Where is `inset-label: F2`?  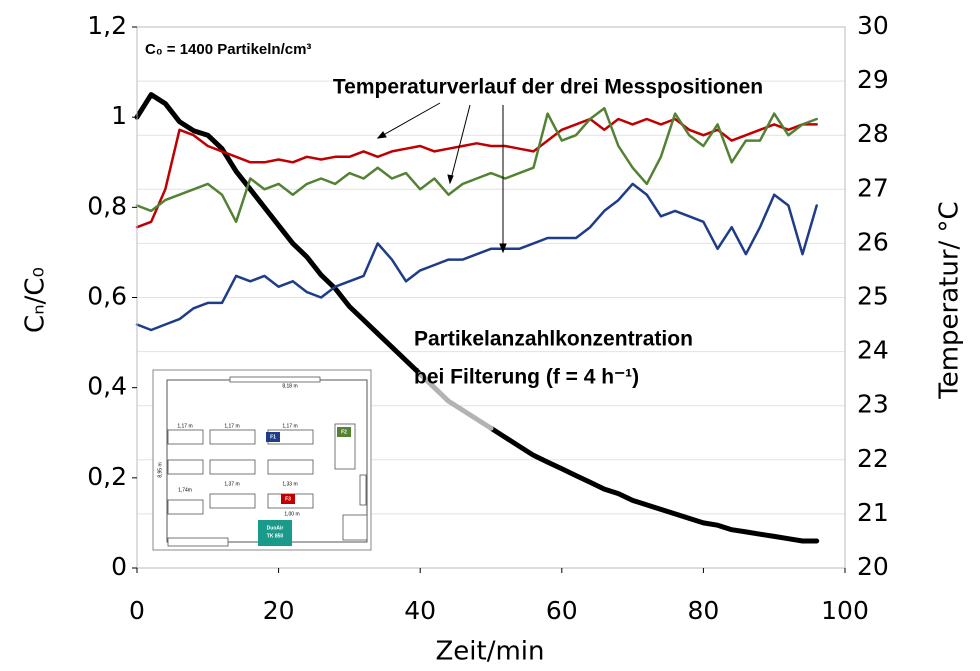
inset-label: F2 is located at coordinates (344, 432).